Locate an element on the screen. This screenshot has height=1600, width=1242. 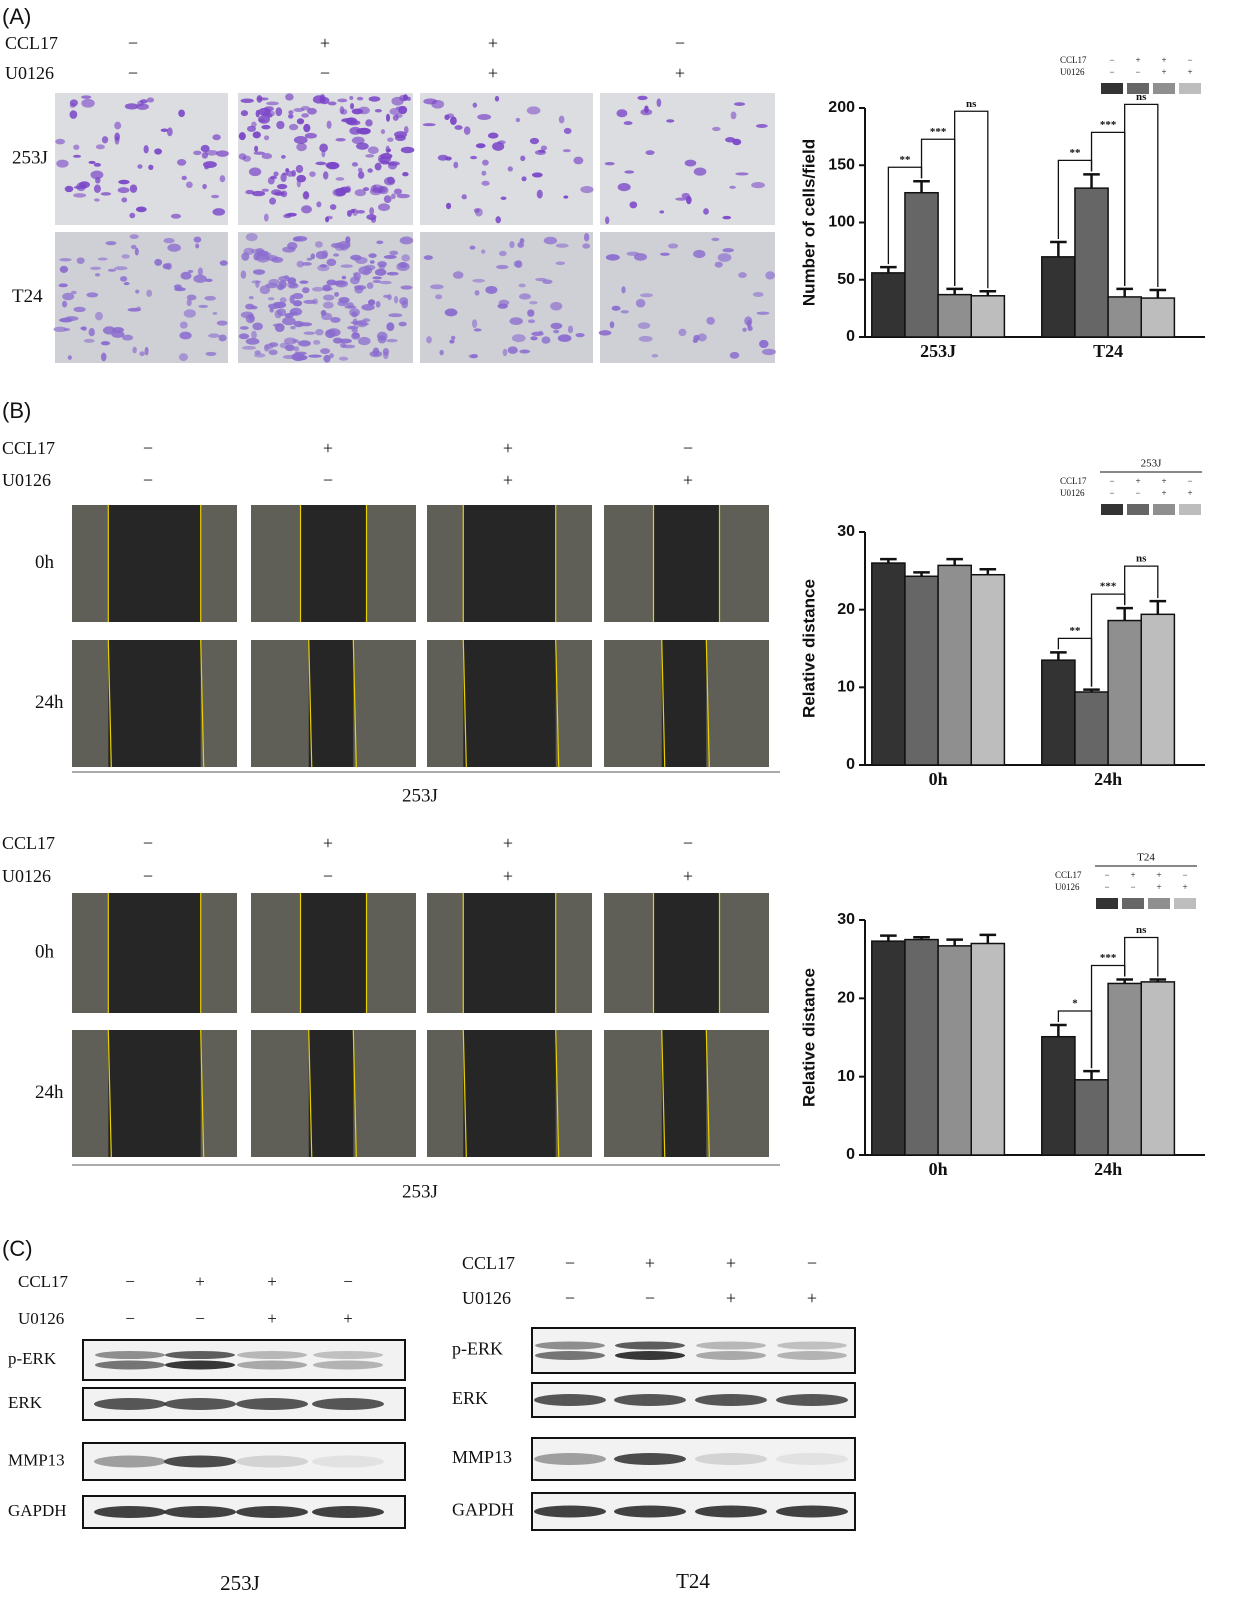
significance-label: *** is located at coordinates (938, 132).